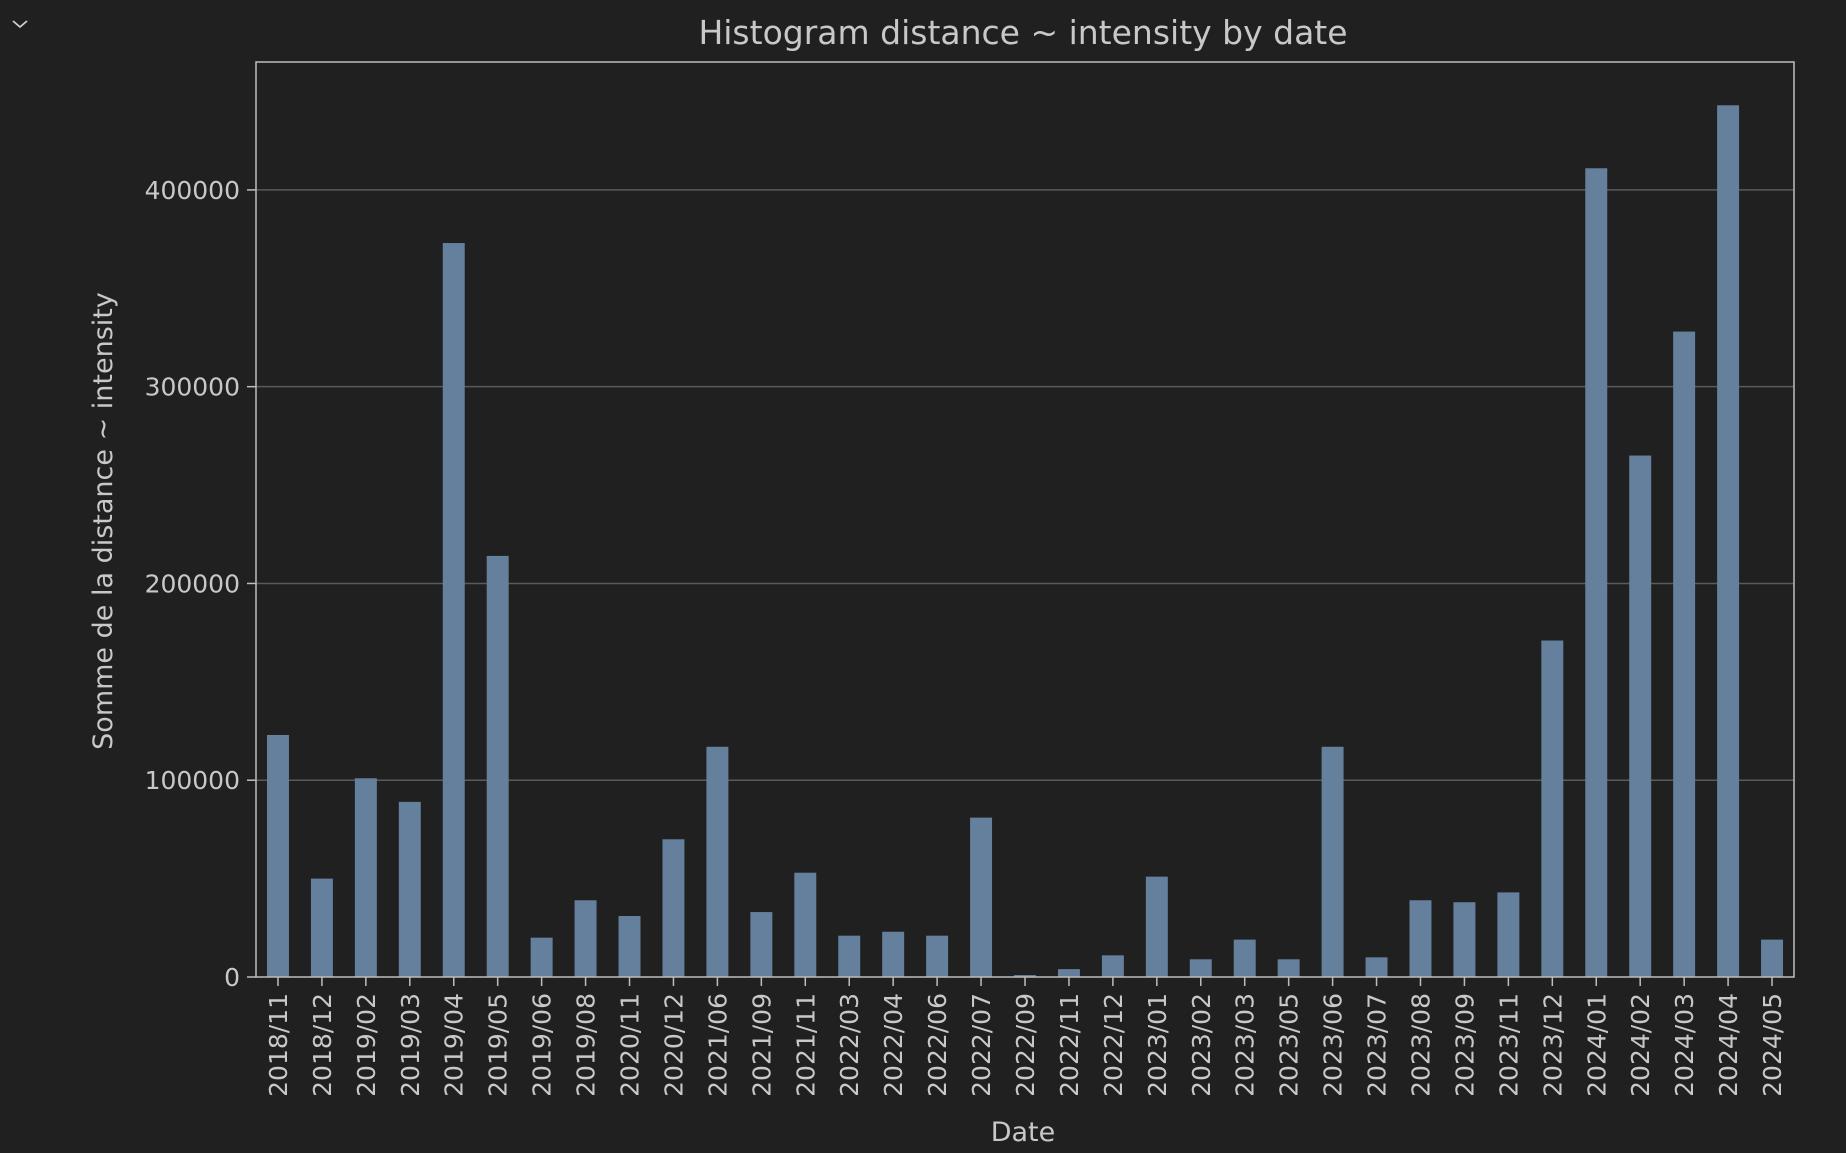  I want to click on x-tick-label: 2023/09, so click(1464, 1045).